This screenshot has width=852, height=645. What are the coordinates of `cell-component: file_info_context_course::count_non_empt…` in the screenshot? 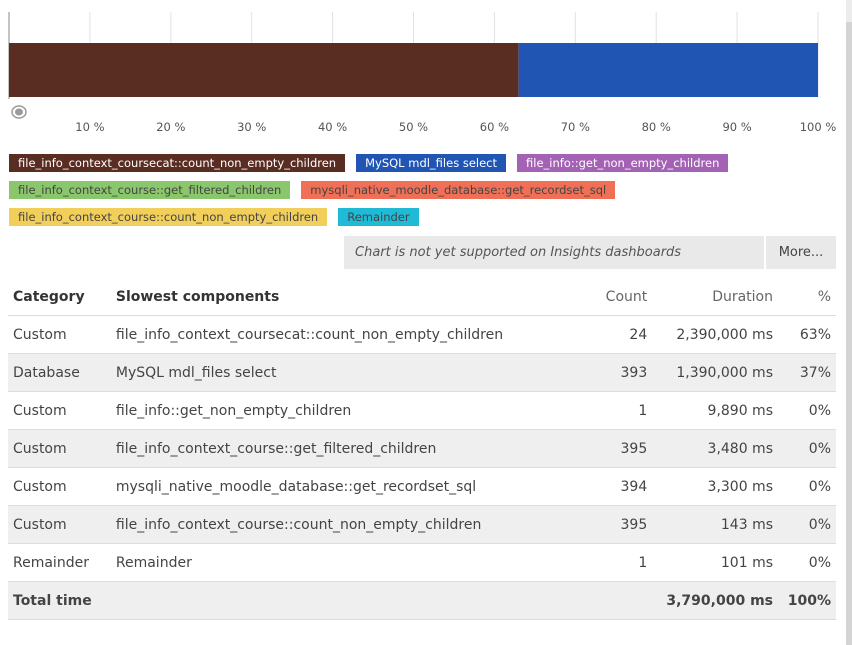 It's located at (340, 524).